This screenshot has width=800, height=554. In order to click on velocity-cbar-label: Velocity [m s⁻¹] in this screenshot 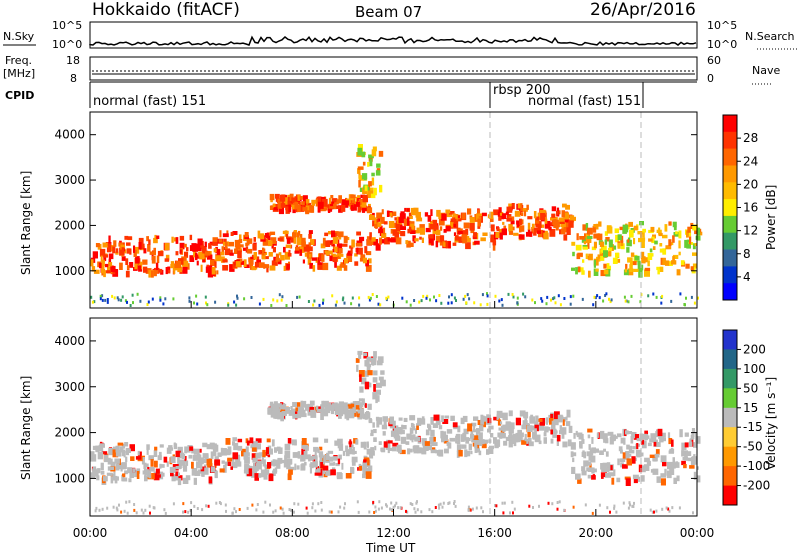, I will do `click(771, 423)`.